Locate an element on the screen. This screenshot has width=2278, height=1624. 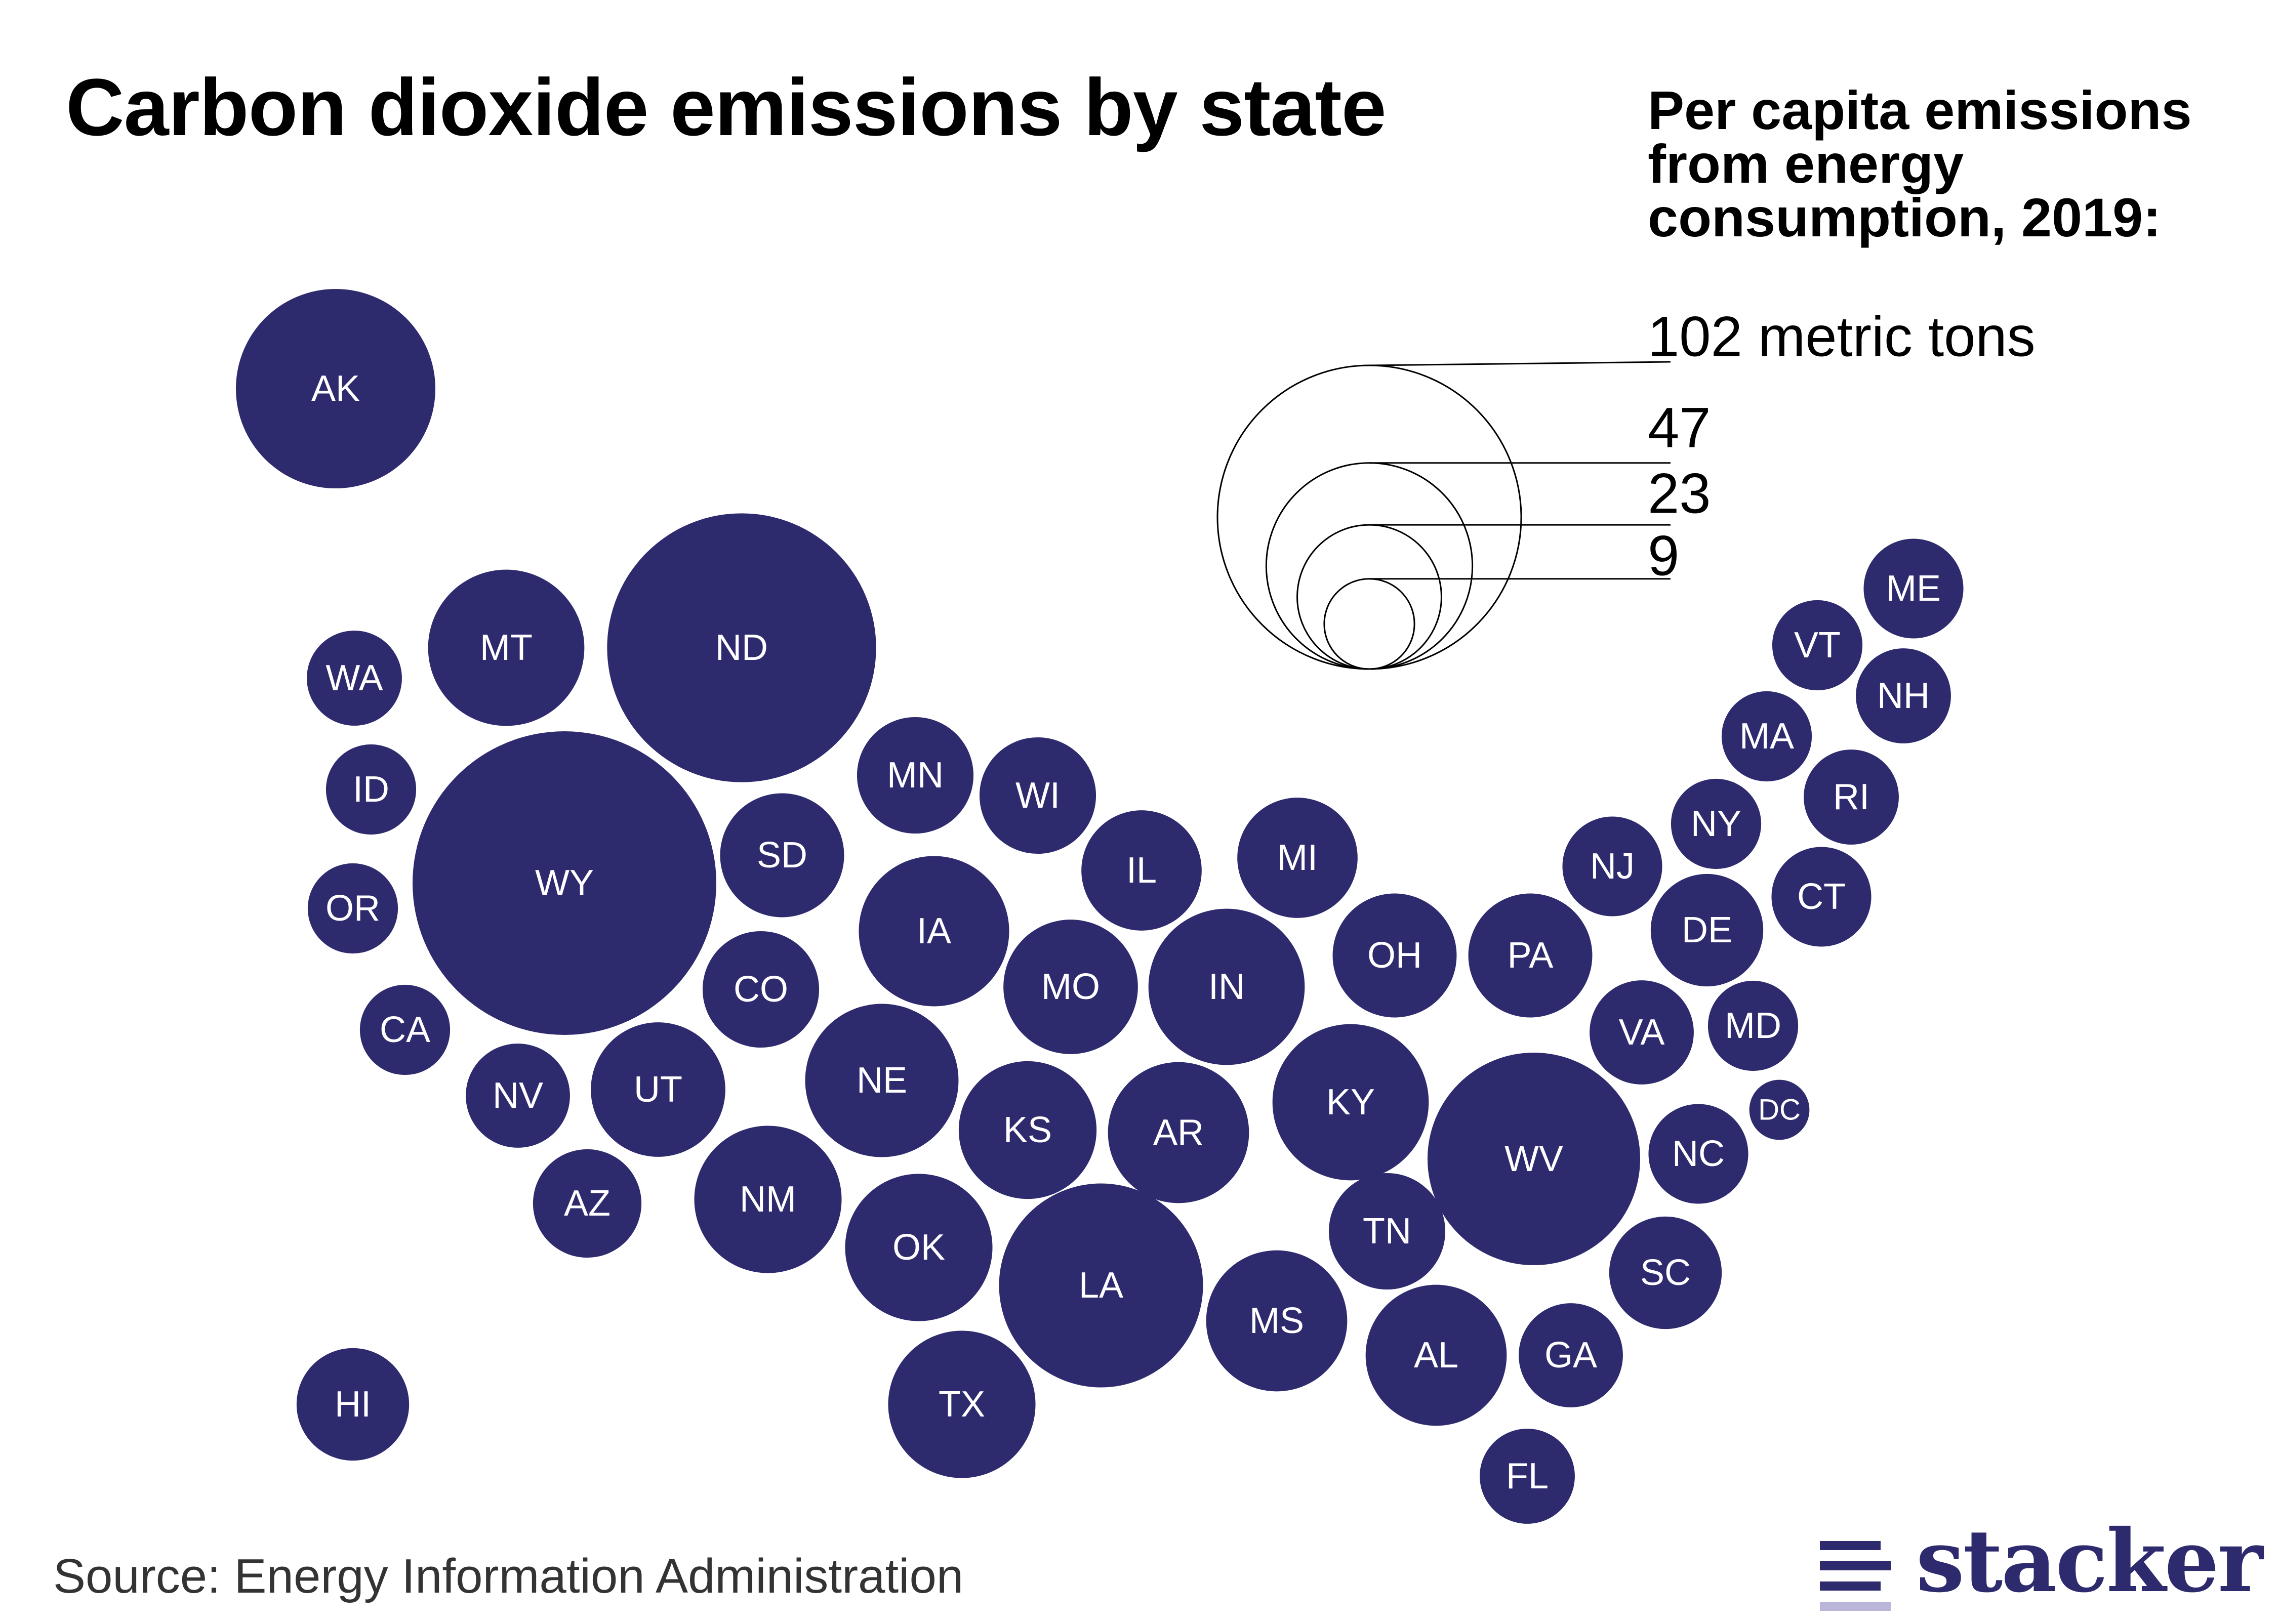
state-label: DC is located at coordinates (1780, 1110).